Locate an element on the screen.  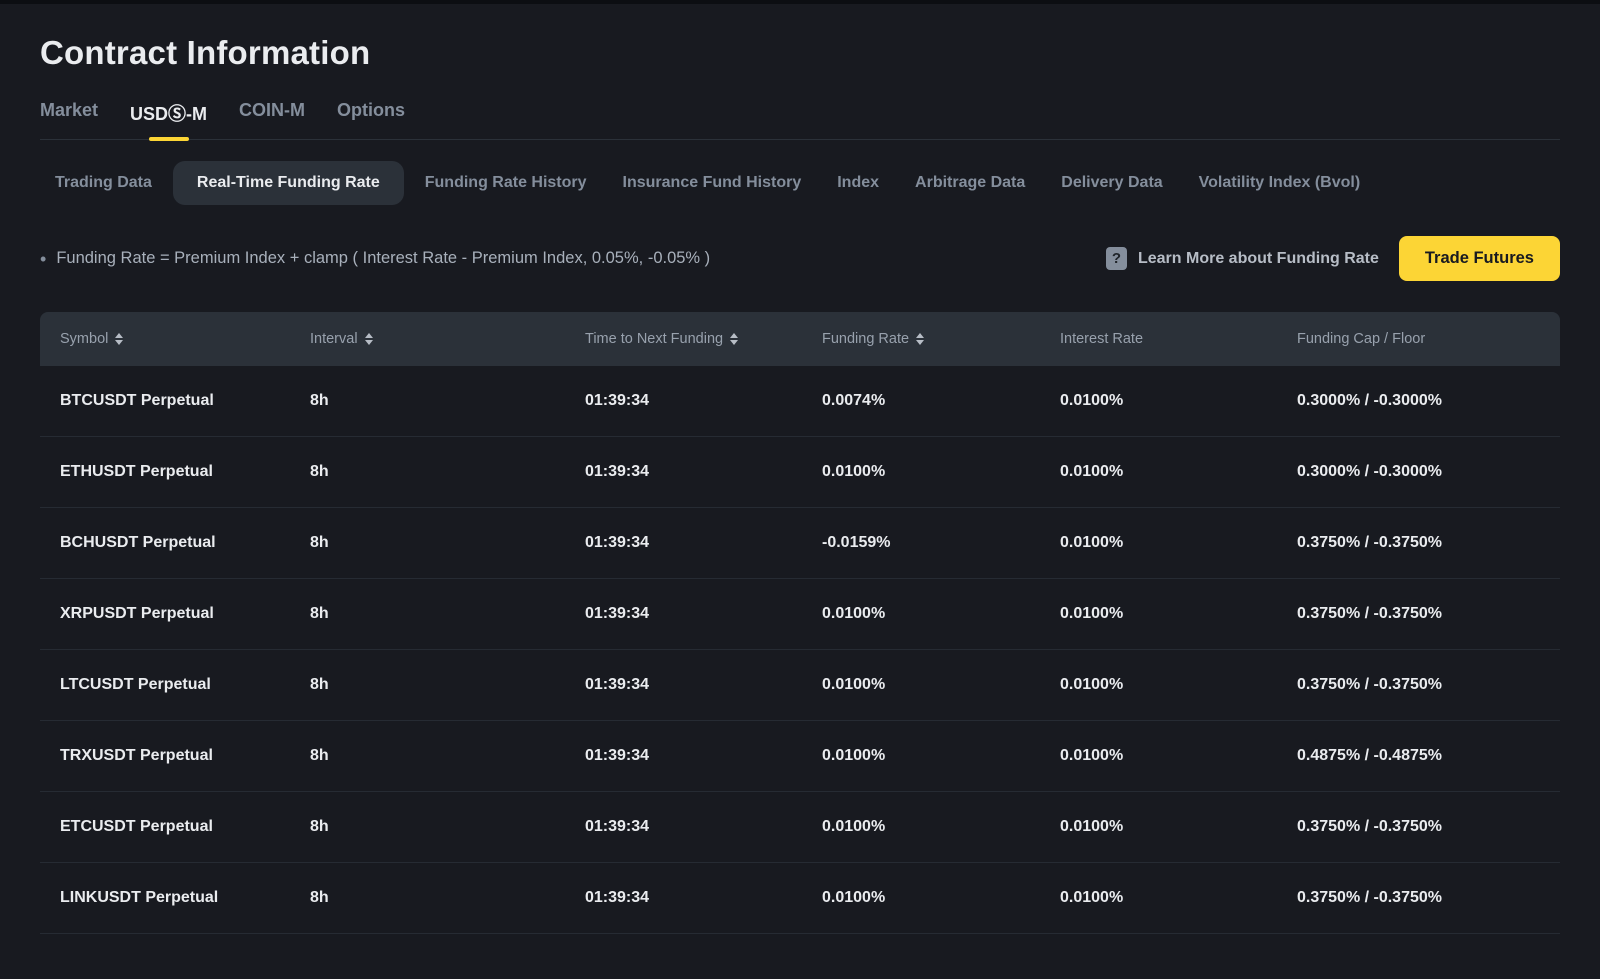
learn-more-link: ? Learn More about Funding Rate is located at coordinates (1242, 258).